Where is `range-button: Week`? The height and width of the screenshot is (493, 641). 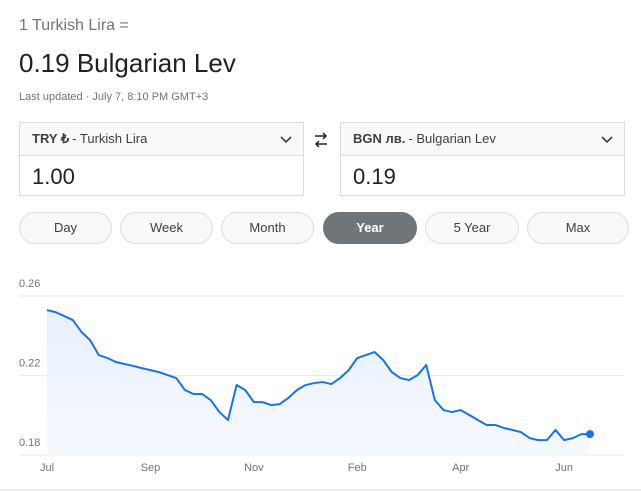
range-button: Week is located at coordinates (166, 228).